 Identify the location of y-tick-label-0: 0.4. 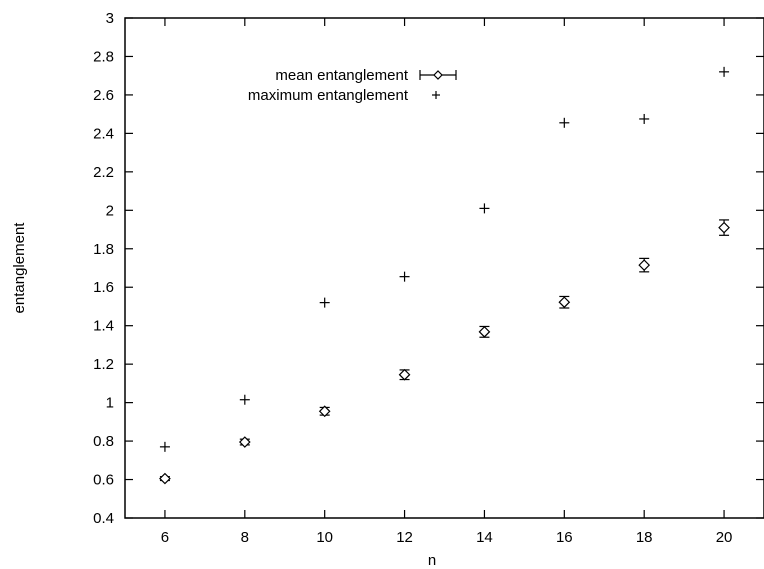
(103, 518).